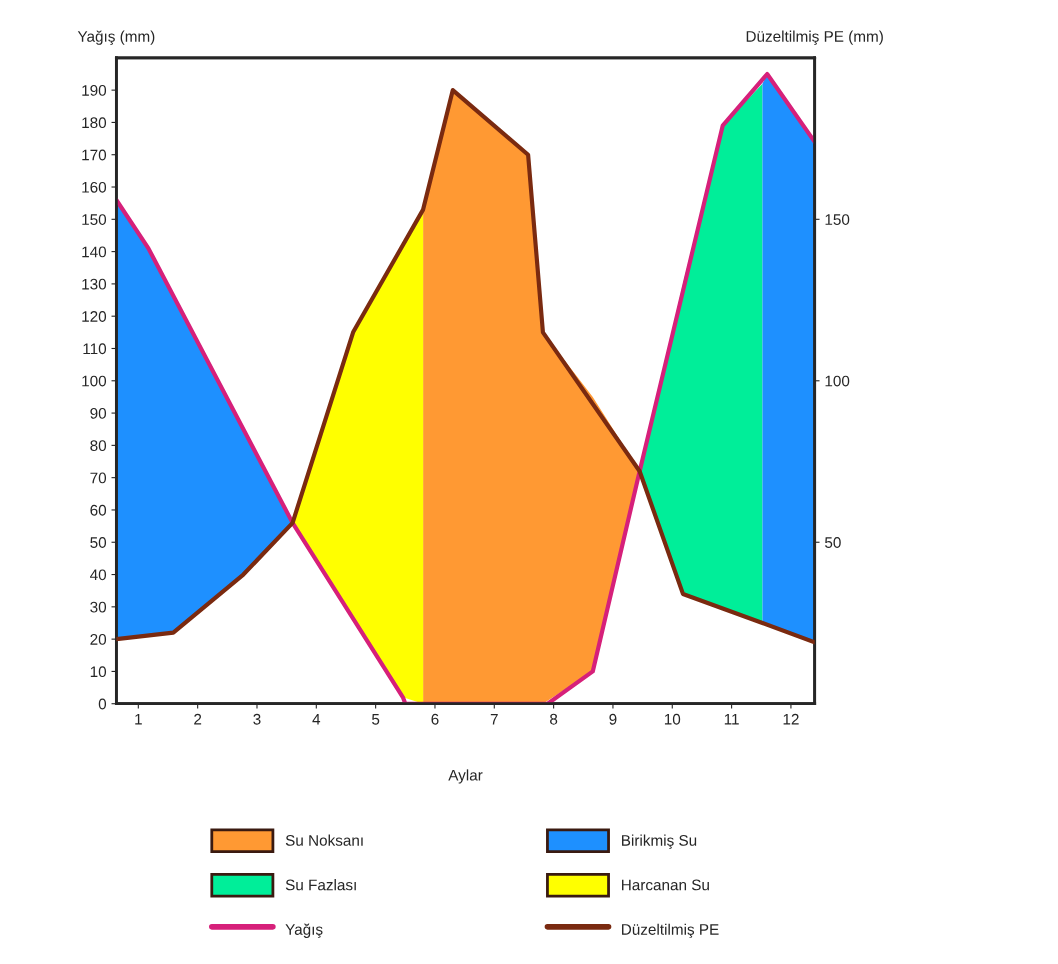 This screenshot has width=1058, height=964. I want to click on y-tick-label: 90, so click(98, 413).